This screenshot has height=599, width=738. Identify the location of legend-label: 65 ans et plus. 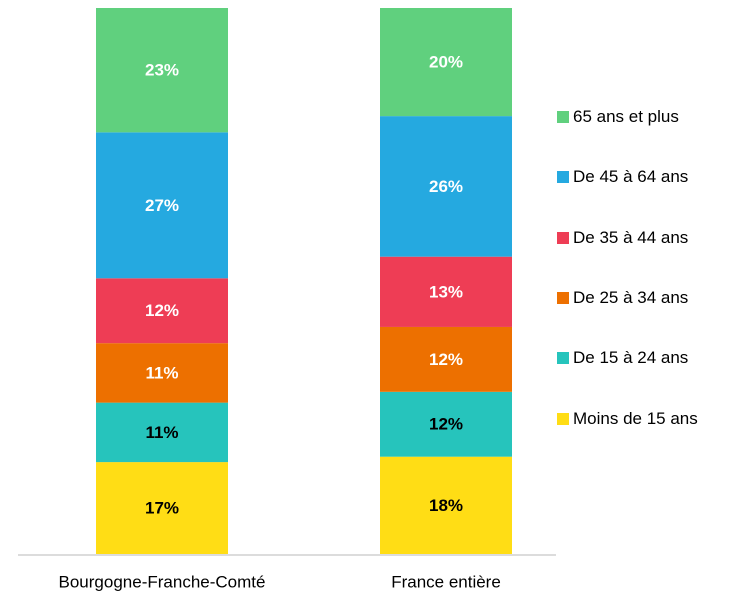
(626, 116).